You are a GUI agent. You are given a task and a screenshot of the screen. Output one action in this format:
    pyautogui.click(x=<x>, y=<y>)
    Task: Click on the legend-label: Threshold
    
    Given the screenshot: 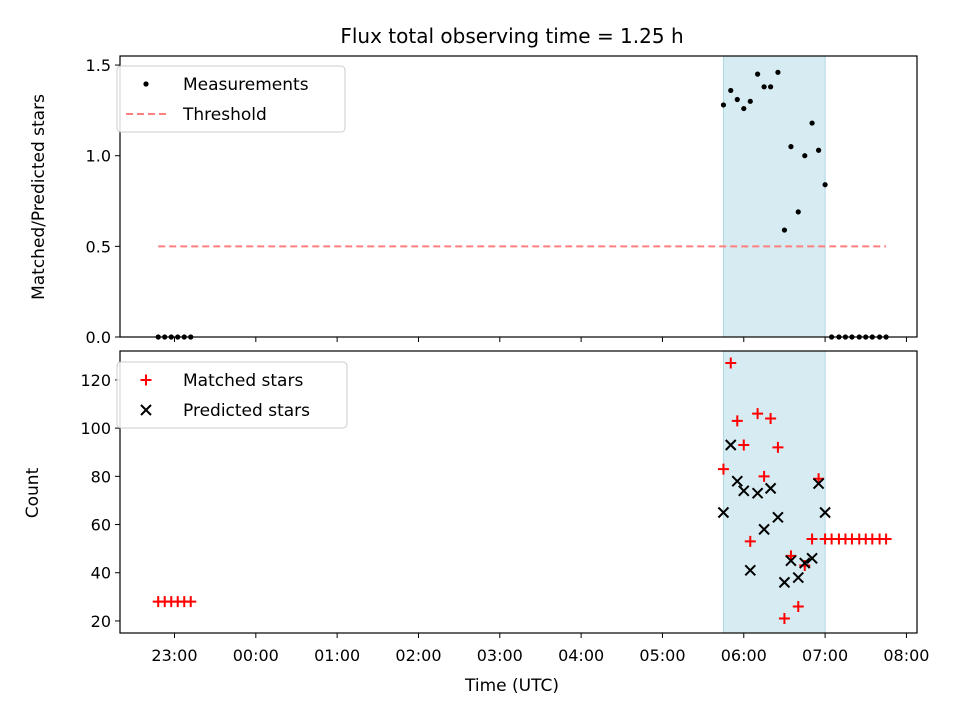 What is the action you would take?
    pyautogui.click(x=224, y=115)
    